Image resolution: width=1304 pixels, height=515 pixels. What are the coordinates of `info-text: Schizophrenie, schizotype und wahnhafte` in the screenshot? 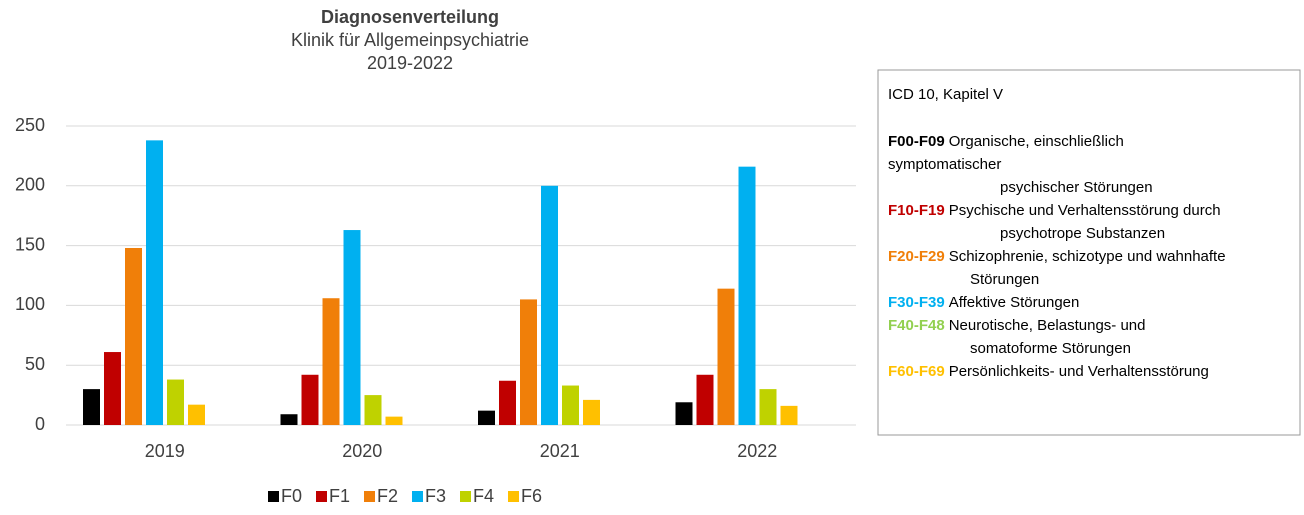 It's located at (1087, 256).